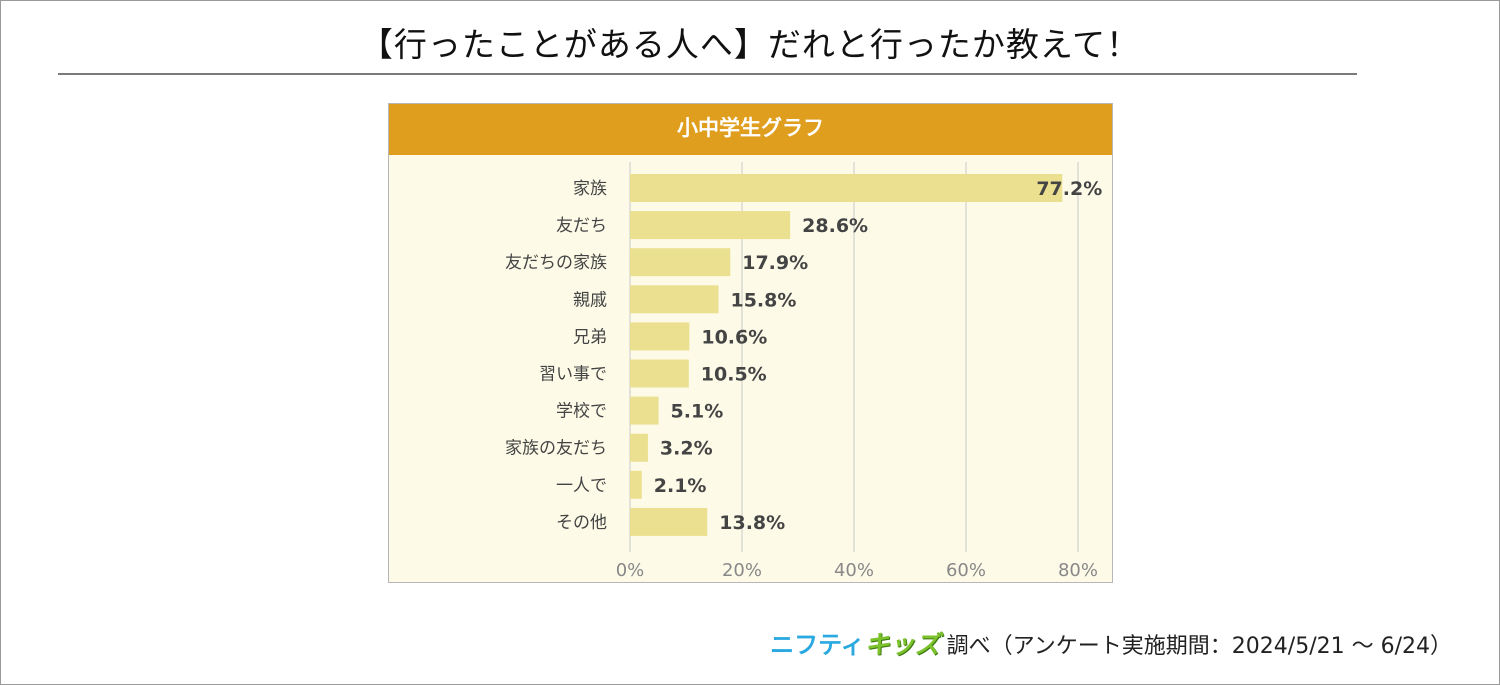  I want to click on footer-credit: ニフティキッズ 調べ（アンケート実施期間：2024/5/21 ～ 6/24）, so click(1111, 643).